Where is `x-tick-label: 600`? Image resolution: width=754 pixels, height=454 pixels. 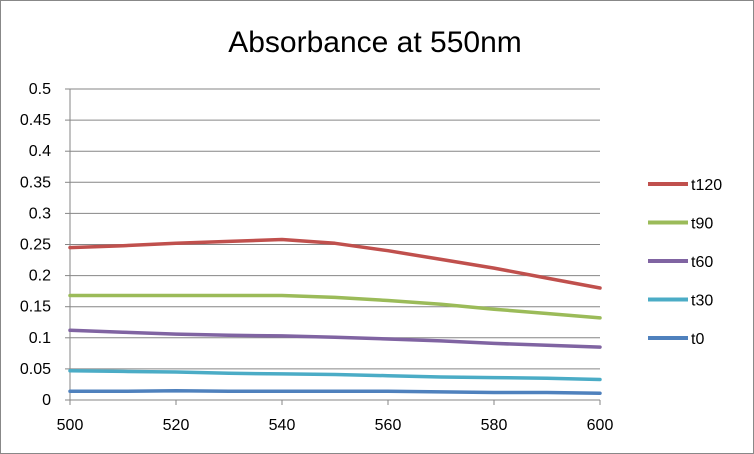
x-tick-label: 600 is located at coordinates (600, 425).